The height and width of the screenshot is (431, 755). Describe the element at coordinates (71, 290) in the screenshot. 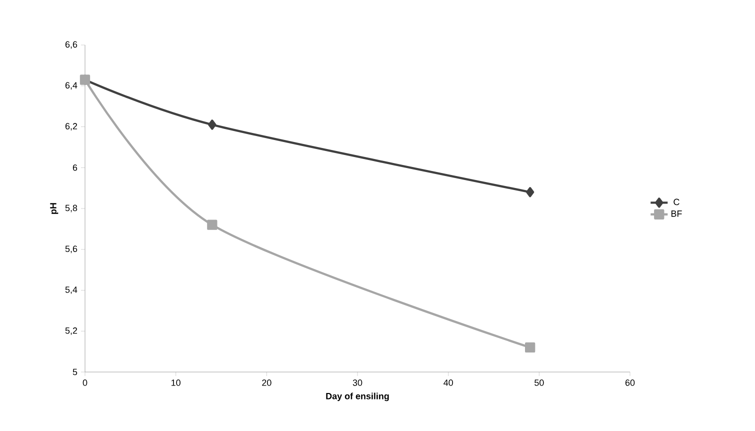

I see `y-tick-label: 5,4` at that location.